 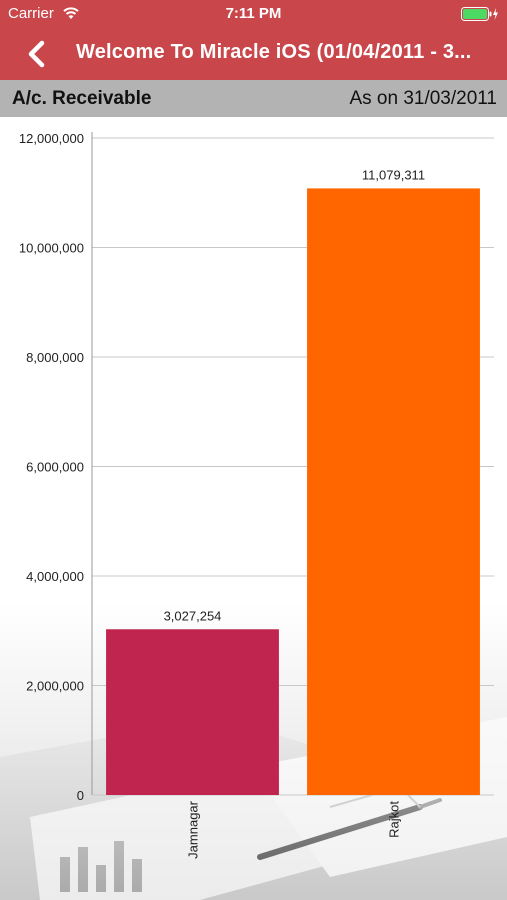 What do you see at coordinates (253, 98) in the screenshot?
I see `report-header: A/c. Receivable As on 31/03/2011` at bounding box center [253, 98].